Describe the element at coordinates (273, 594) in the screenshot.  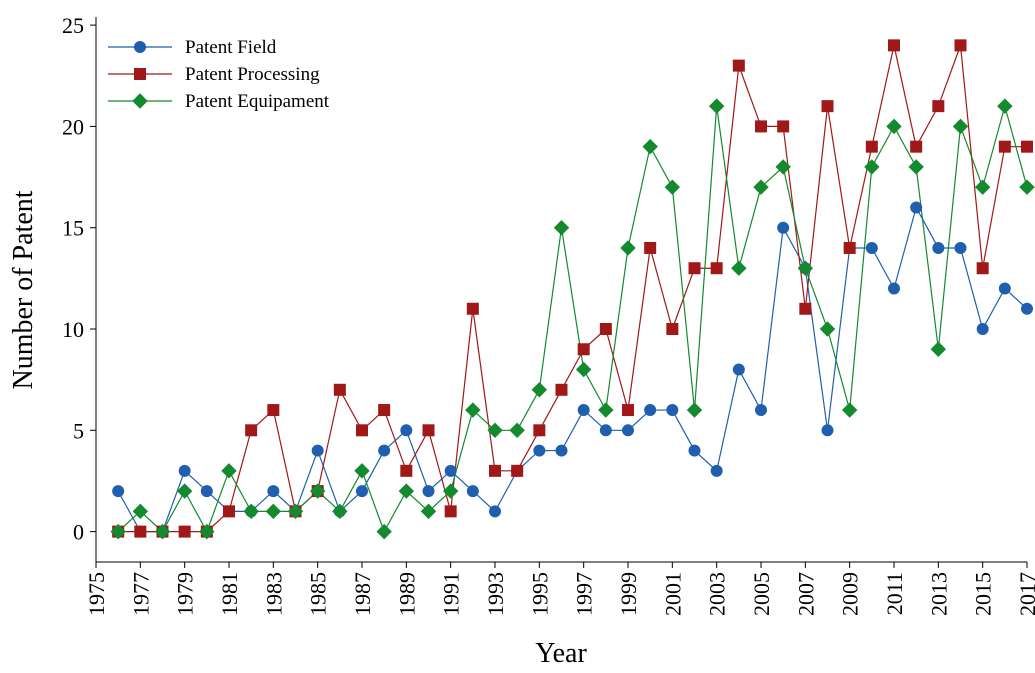
I see `x-tick-label: 1983` at that location.